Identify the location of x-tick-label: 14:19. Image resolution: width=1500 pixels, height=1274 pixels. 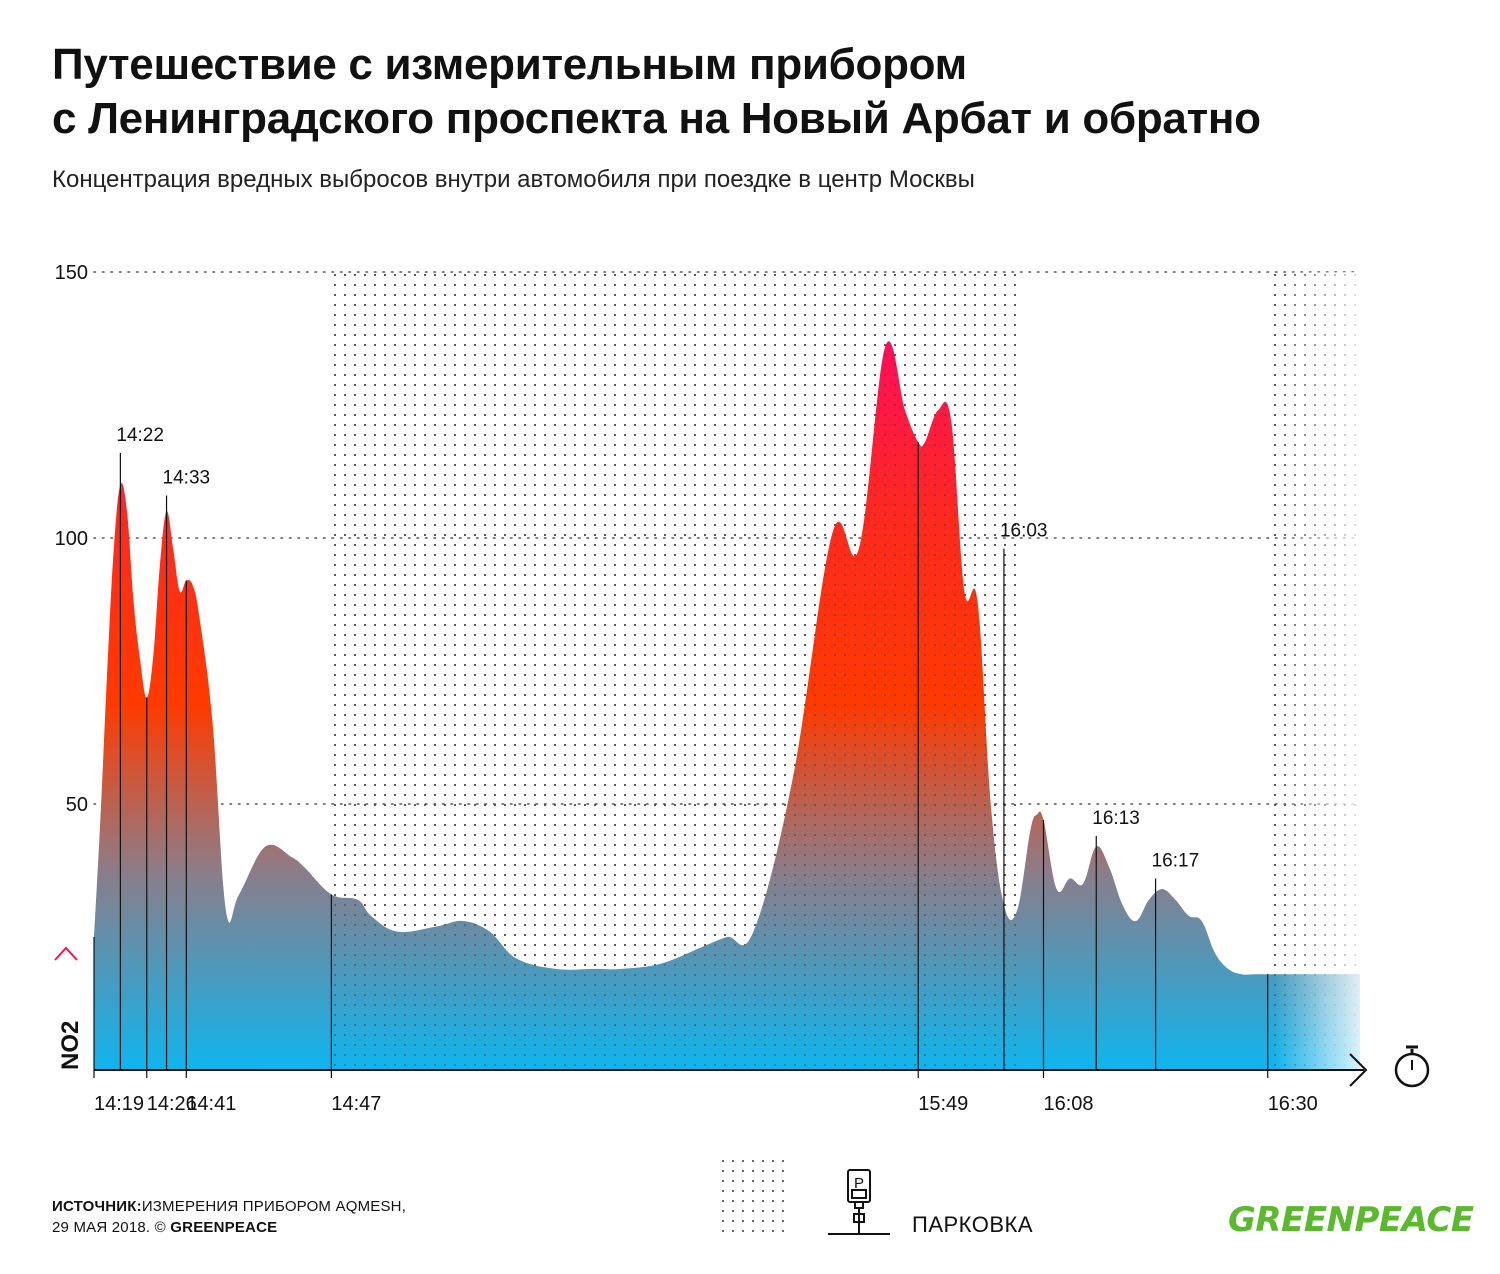
(119, 1104).